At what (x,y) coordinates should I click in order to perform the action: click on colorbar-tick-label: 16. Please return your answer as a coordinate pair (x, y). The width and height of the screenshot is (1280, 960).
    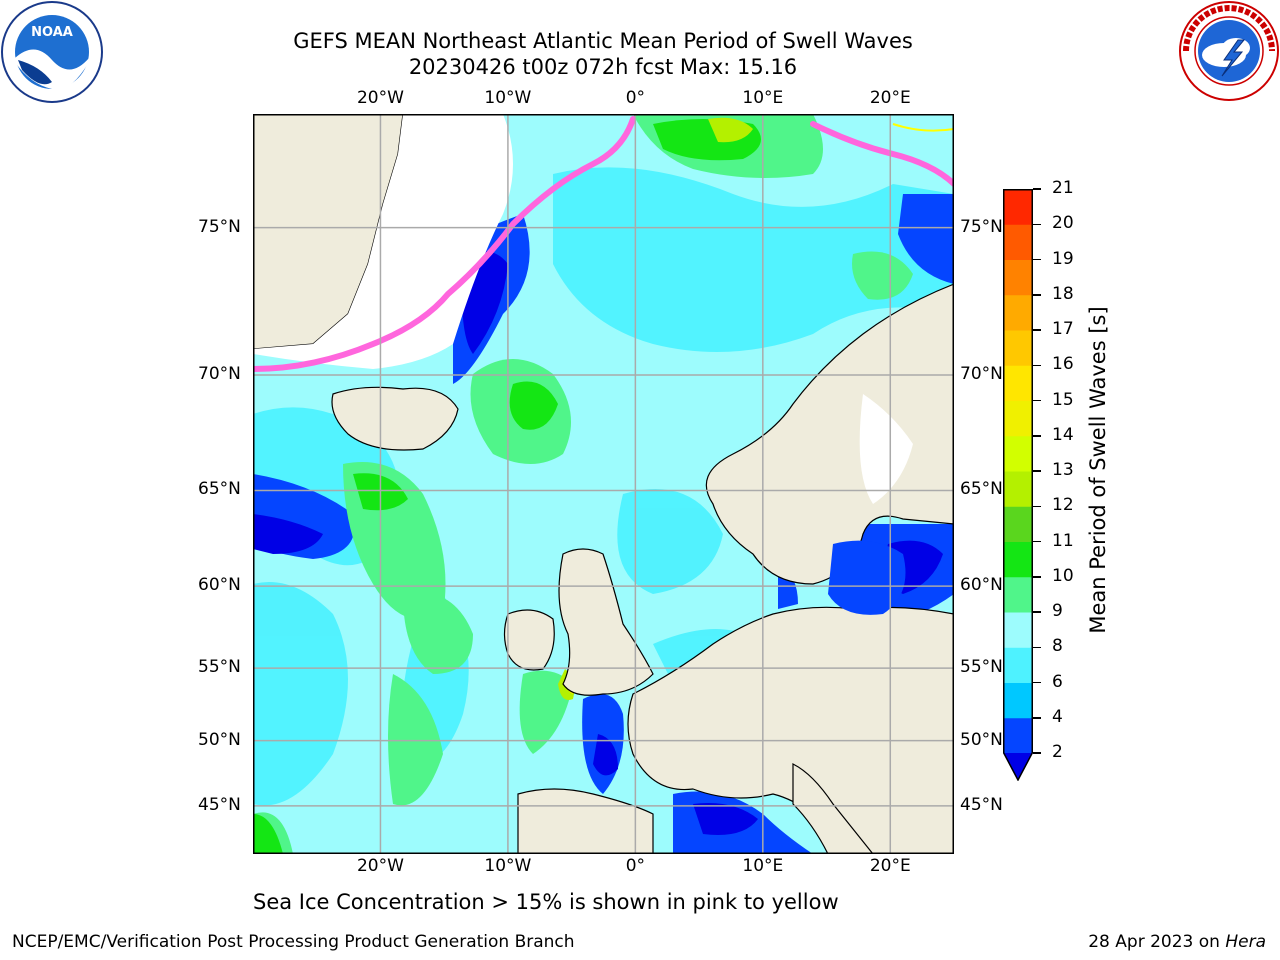
    Looking at the image, I should click on (1063, 364).